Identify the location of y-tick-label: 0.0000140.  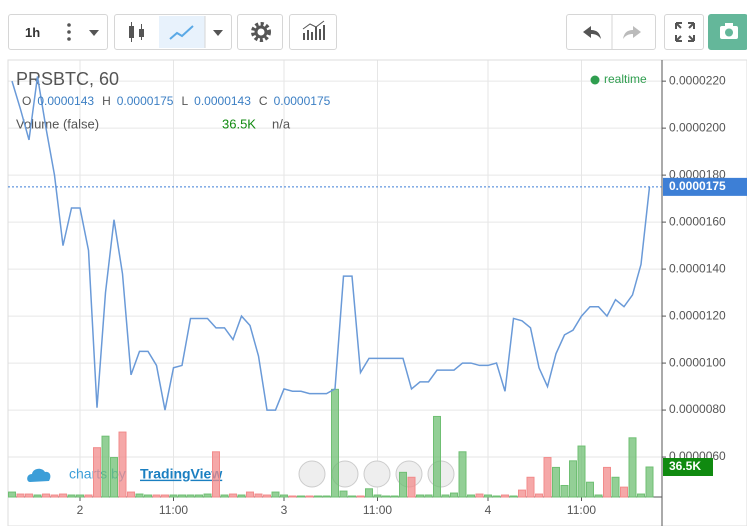
(697, 268).